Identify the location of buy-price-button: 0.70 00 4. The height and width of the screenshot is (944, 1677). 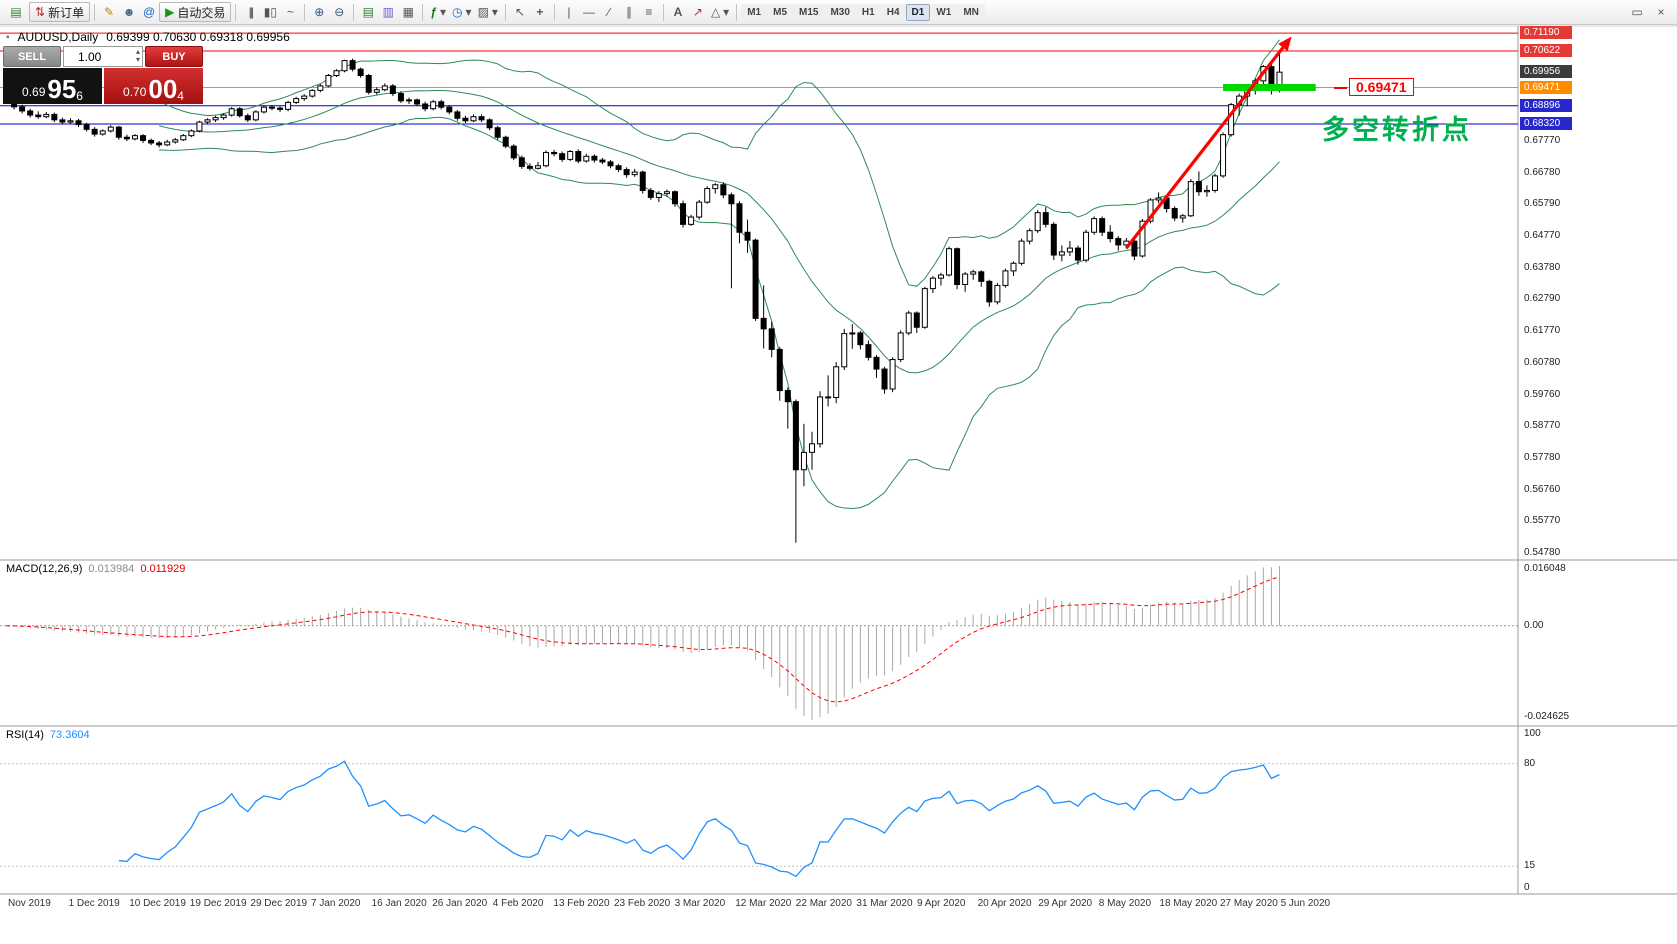
(153, 86).